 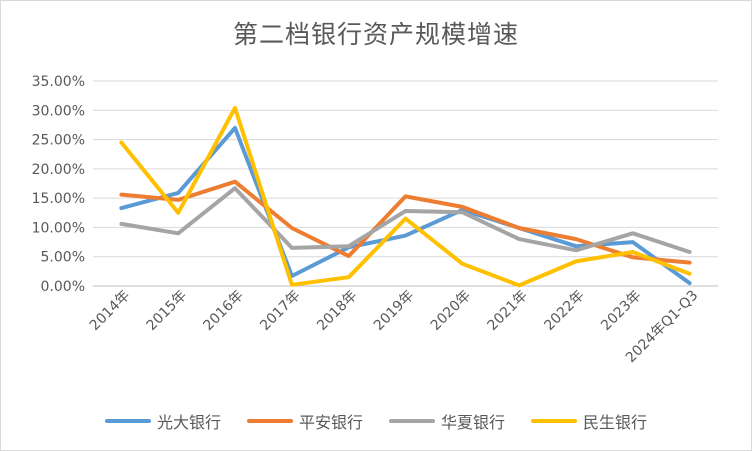 I want to click on y-tick-label: 5.00%, so click(x=63, y=258).